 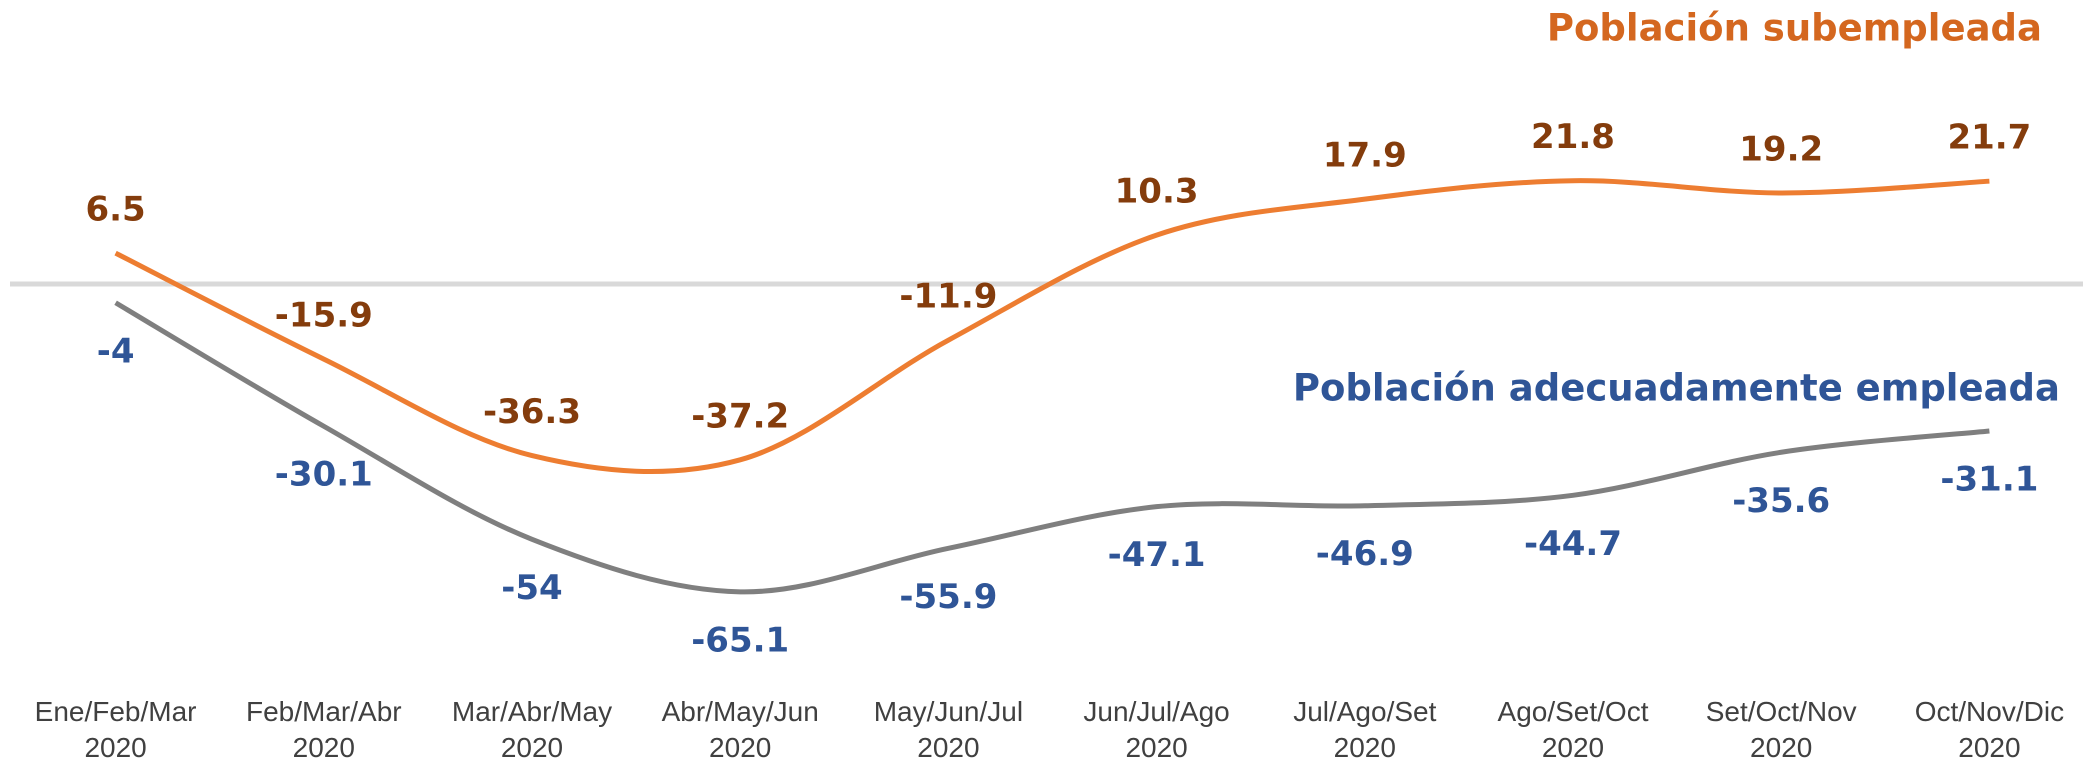 What do you see at coordinates (532, 412) in the screenshot?
I see `data-label: -36.3` at bounding box center [532, 412].